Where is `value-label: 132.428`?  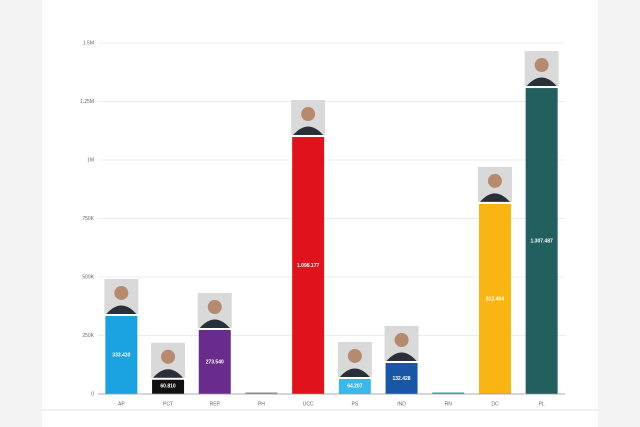
value-label: 132.428 is located at coordinates (402, 379).